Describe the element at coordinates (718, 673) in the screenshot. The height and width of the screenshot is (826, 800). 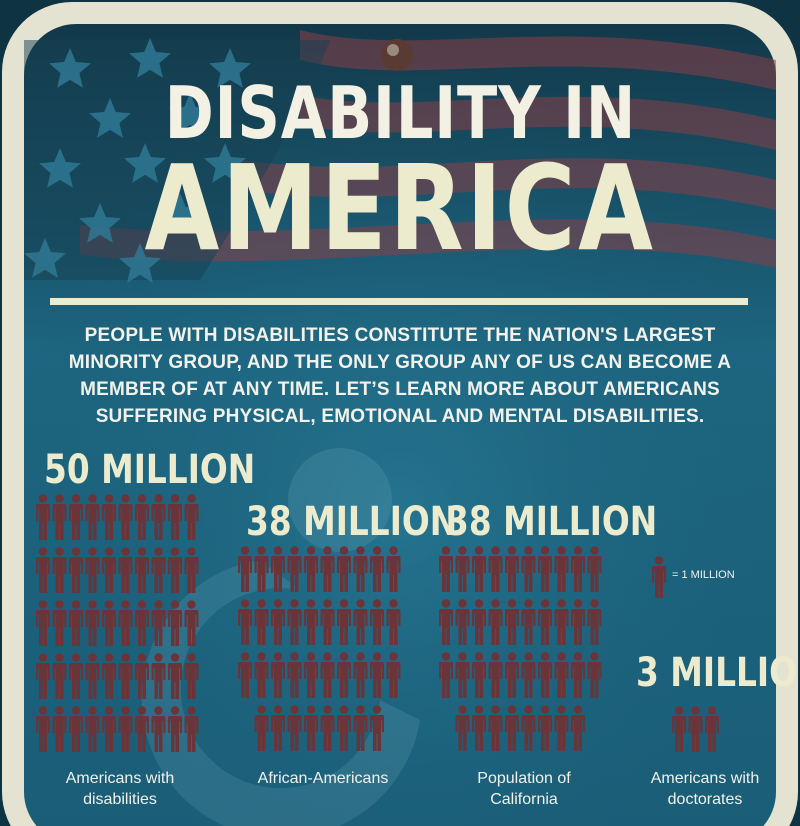
I see `stat-value-doctorates: 3 MILLION` at that location.